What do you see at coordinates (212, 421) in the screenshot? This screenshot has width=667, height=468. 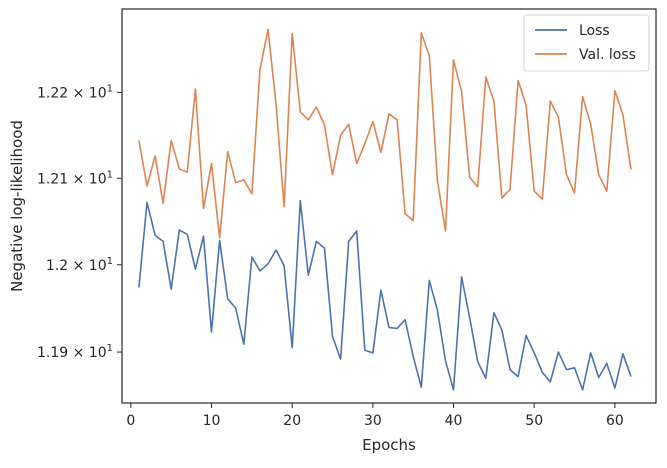 I see `x-tick-label: 10` at bounding box center [212, 421].